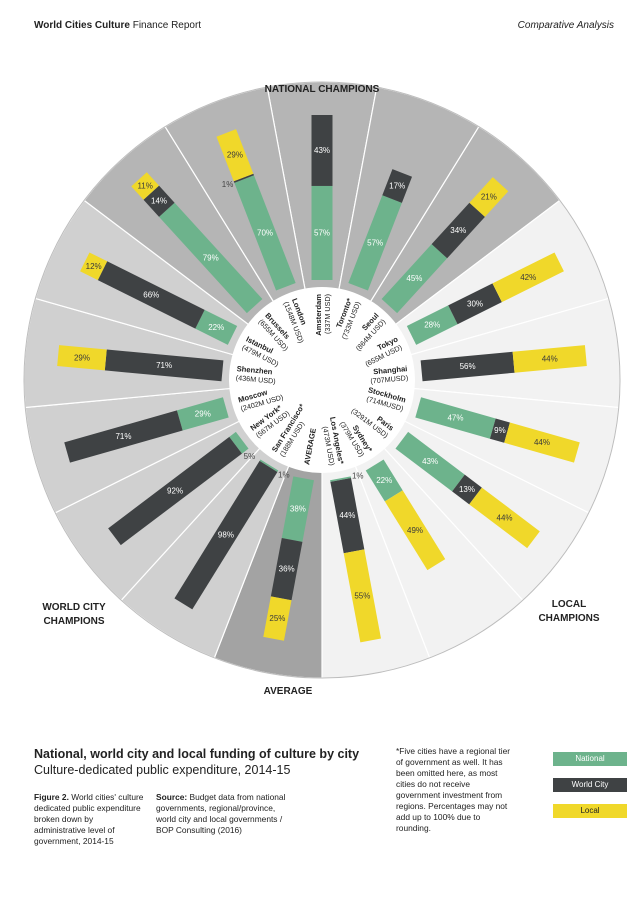 The image size is (640, 903). Describe the element at coordinates (51, 797) in the screenshot. I see `figure-label: Figure 2.` at that location.